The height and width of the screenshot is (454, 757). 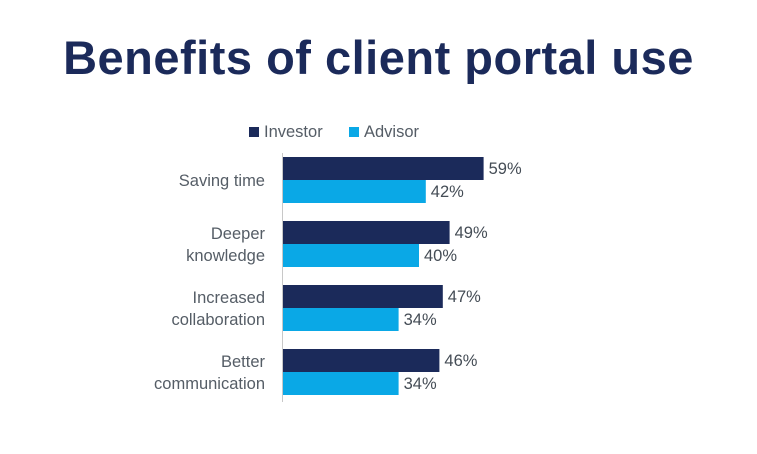 What do you see at coordinates (460, 361) in the screenshot?
I see `data-label-investor: 46%` at bounding box center [460, 361].